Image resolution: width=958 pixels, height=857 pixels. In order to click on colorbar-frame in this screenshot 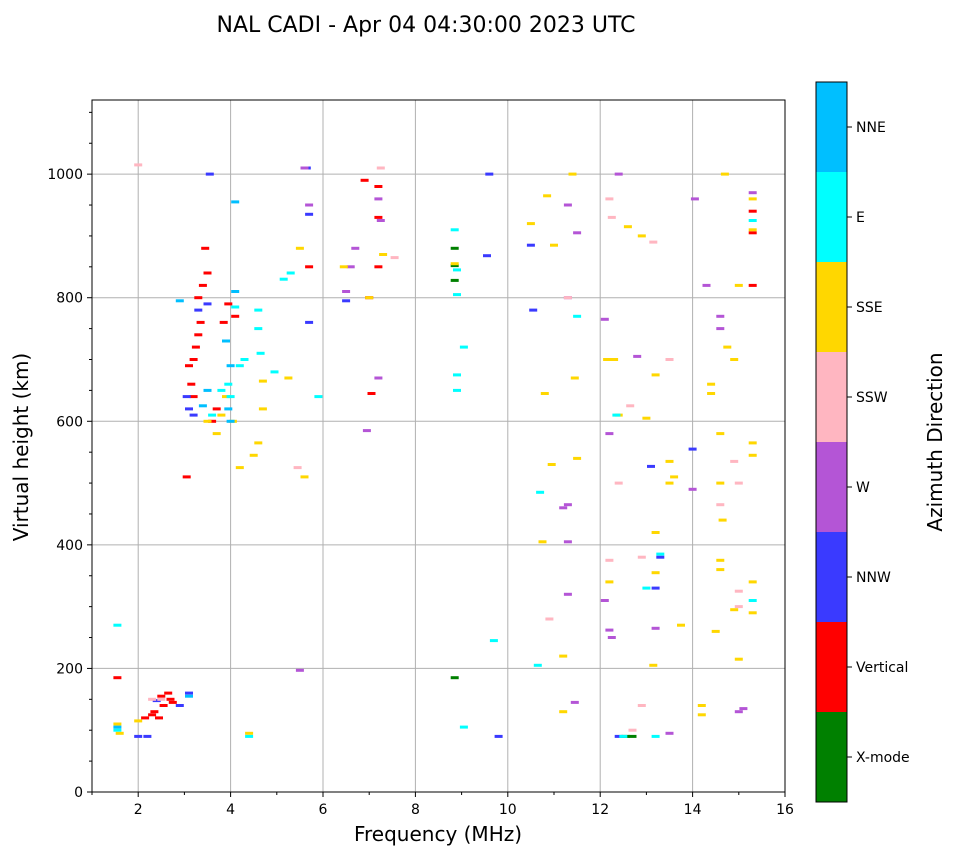, I will do `click(831, 442)`.